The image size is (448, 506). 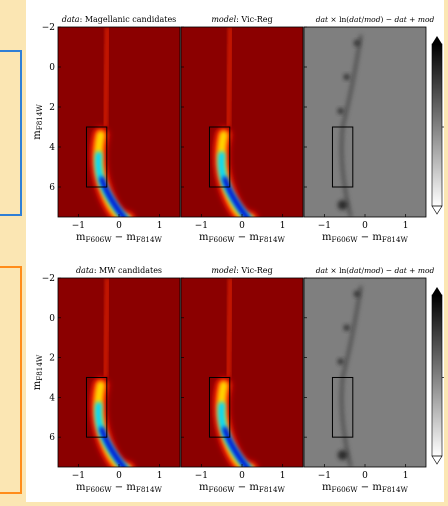 I want to click on panel-title: data: Magellanic candidates, so click(x=119, y=19).